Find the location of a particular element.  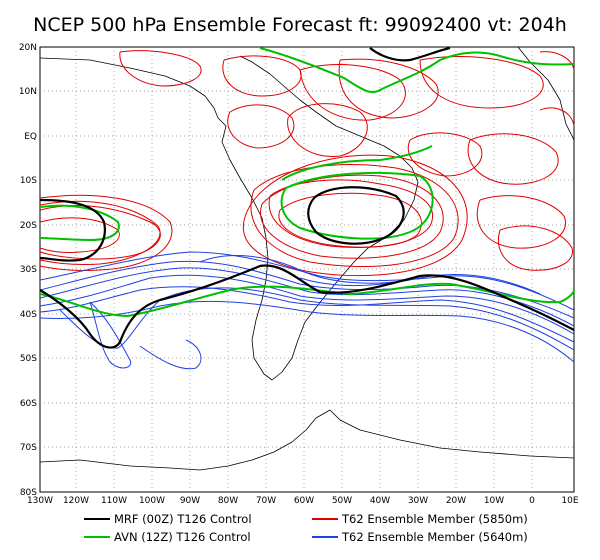

lat-label: 60S is located at coordinates (28, 404).